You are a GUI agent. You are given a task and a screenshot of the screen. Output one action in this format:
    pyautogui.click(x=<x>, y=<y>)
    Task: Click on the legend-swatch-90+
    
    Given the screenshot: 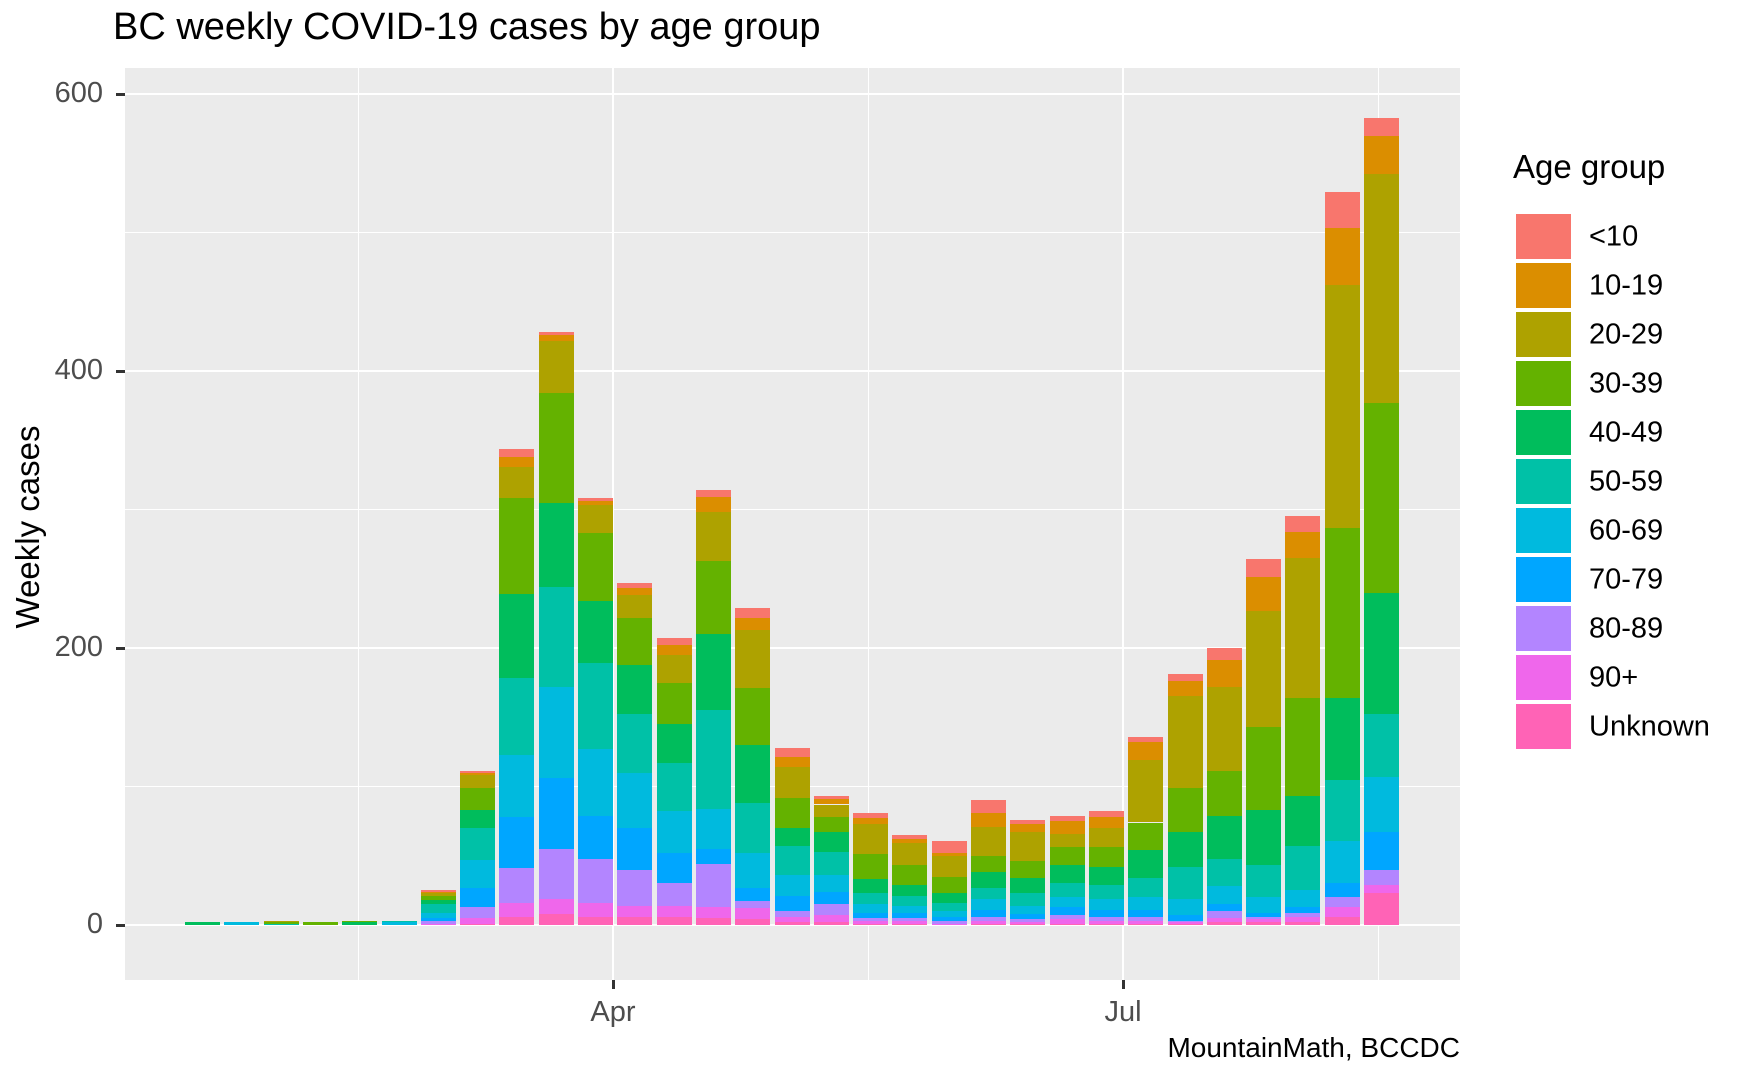 What is the action you would take?
    pyautogui.click(x=1543, y=677)
    